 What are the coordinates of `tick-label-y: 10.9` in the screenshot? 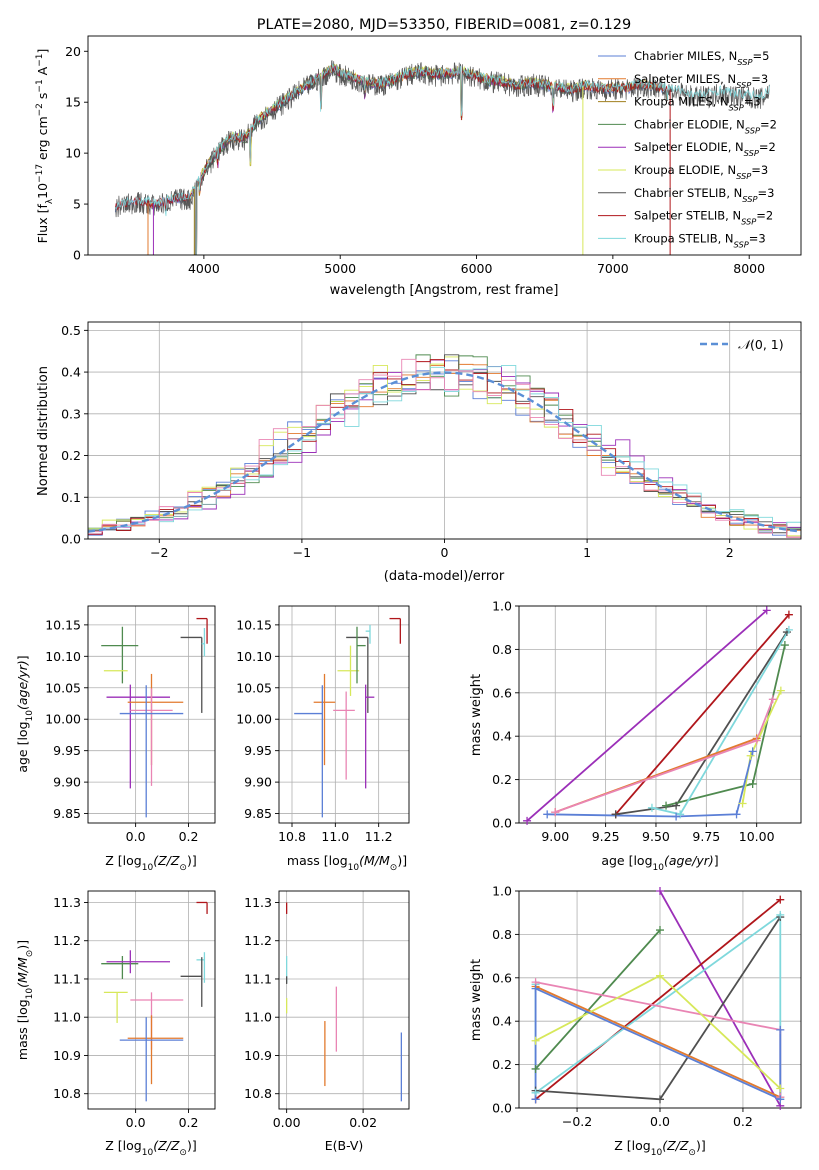 It's located at (258, 1055).